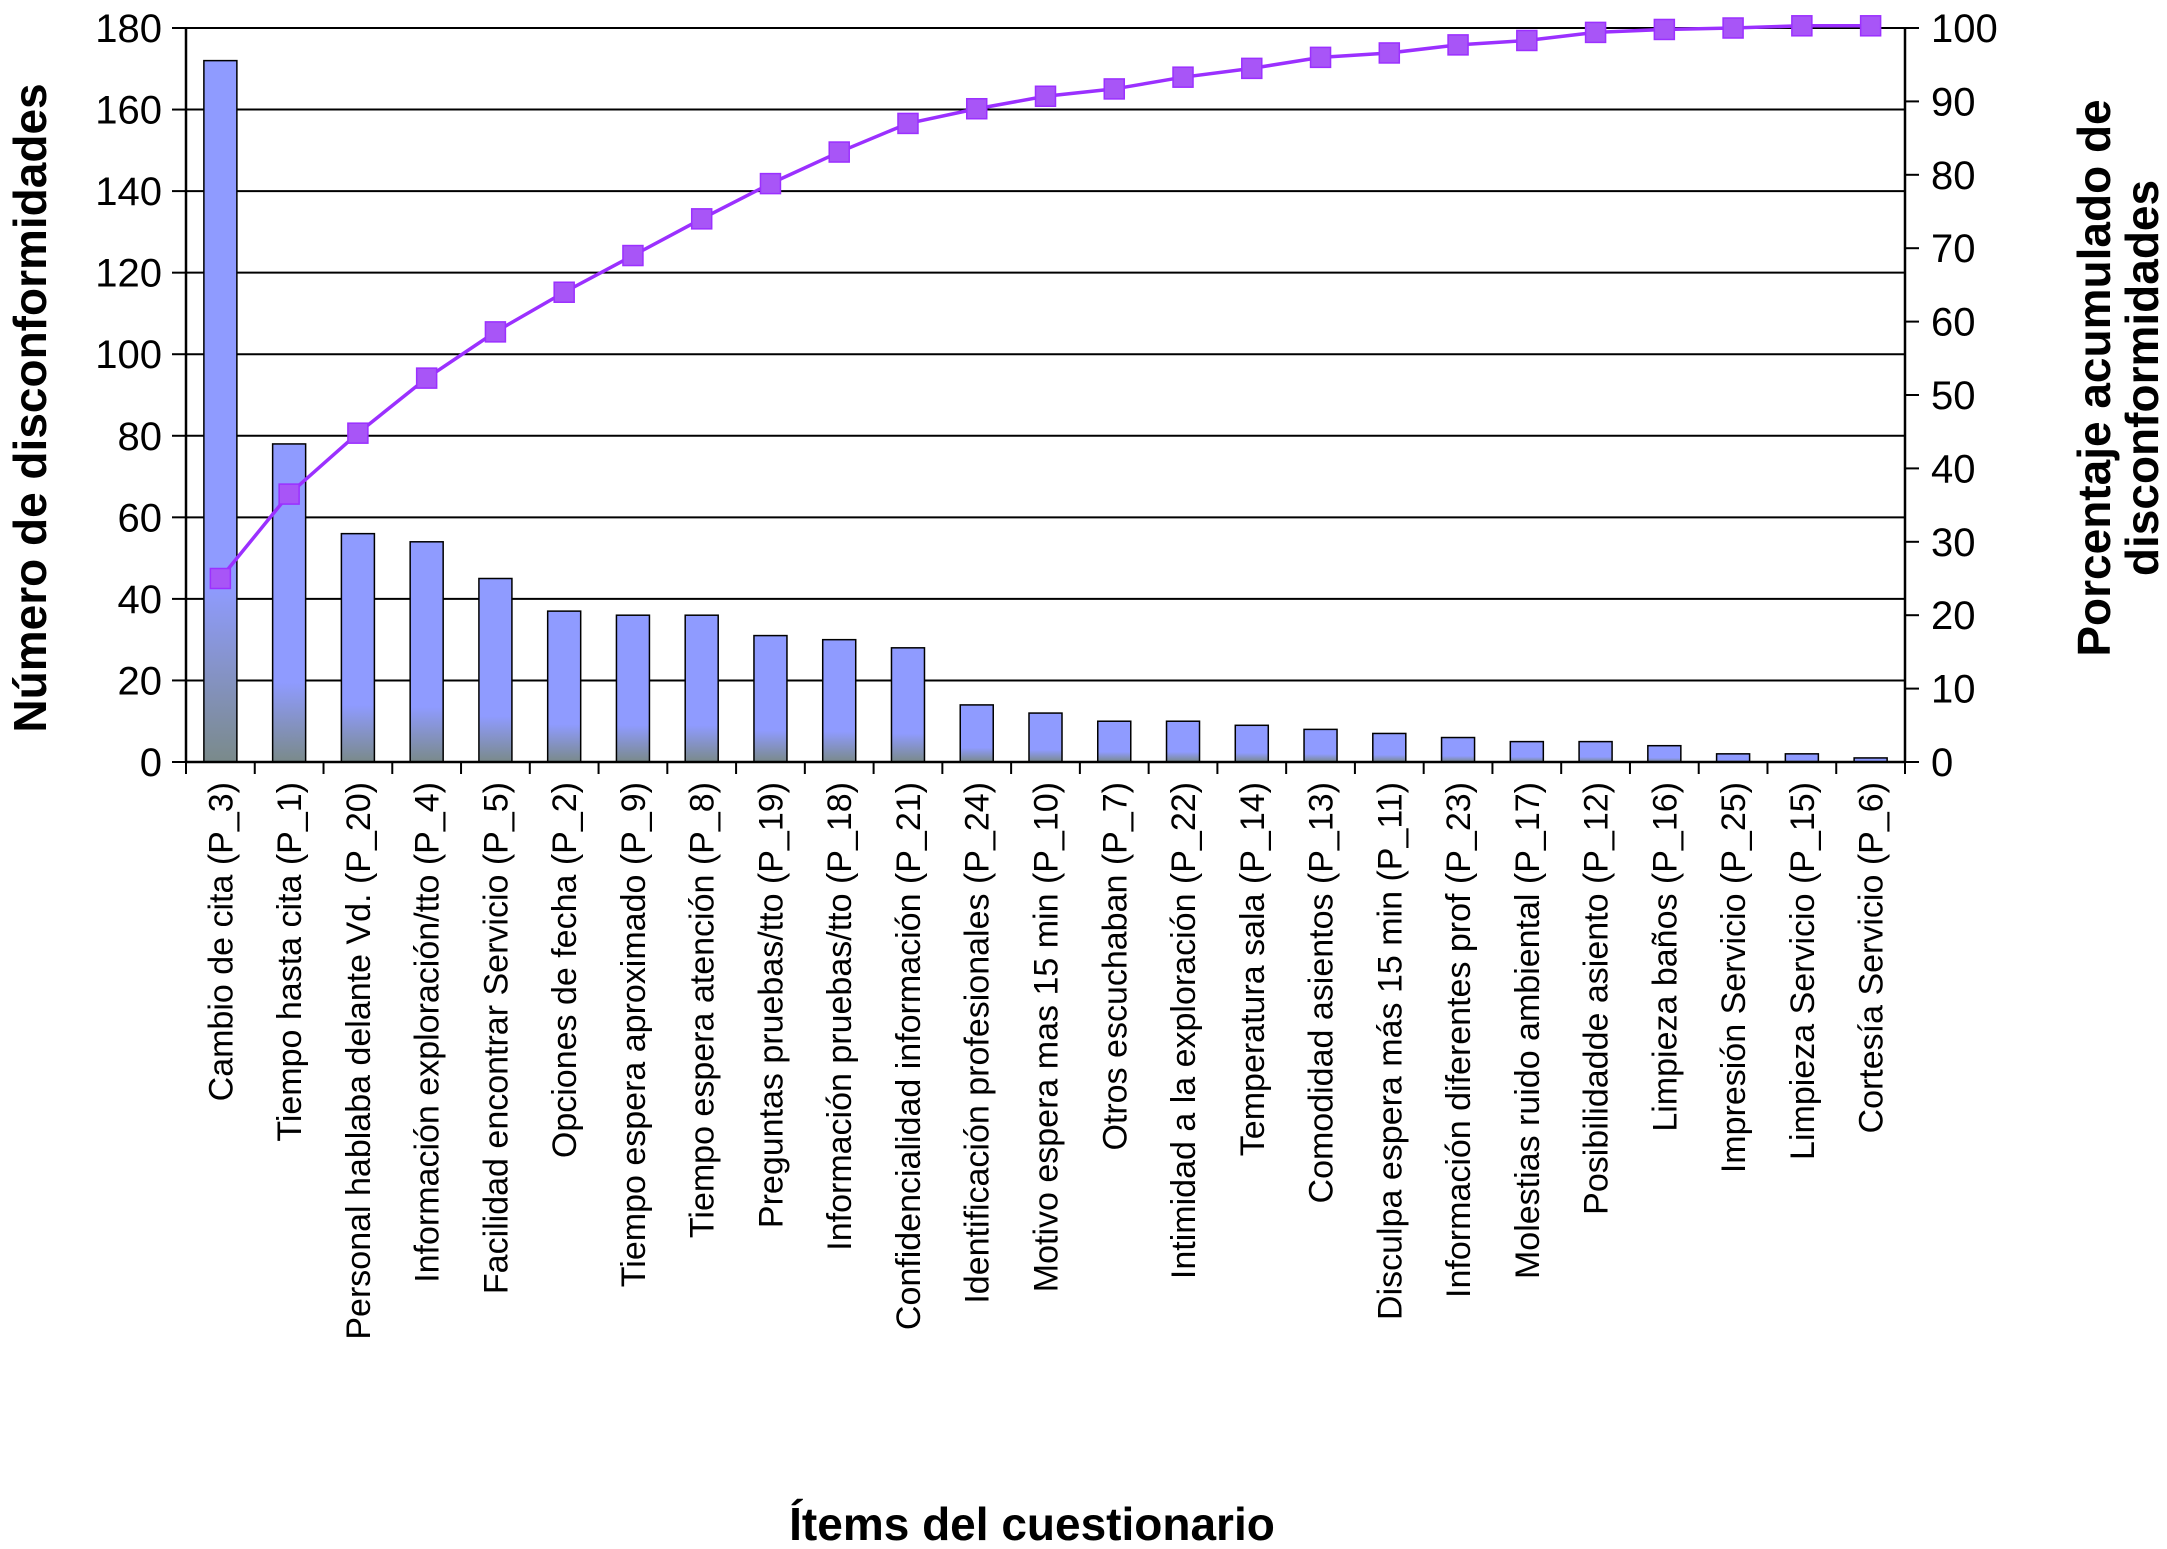  What do you see at coordinates (140, 518) in the screenshot?
I see `y-tick-label: 60` at bounding box center [140, 518].